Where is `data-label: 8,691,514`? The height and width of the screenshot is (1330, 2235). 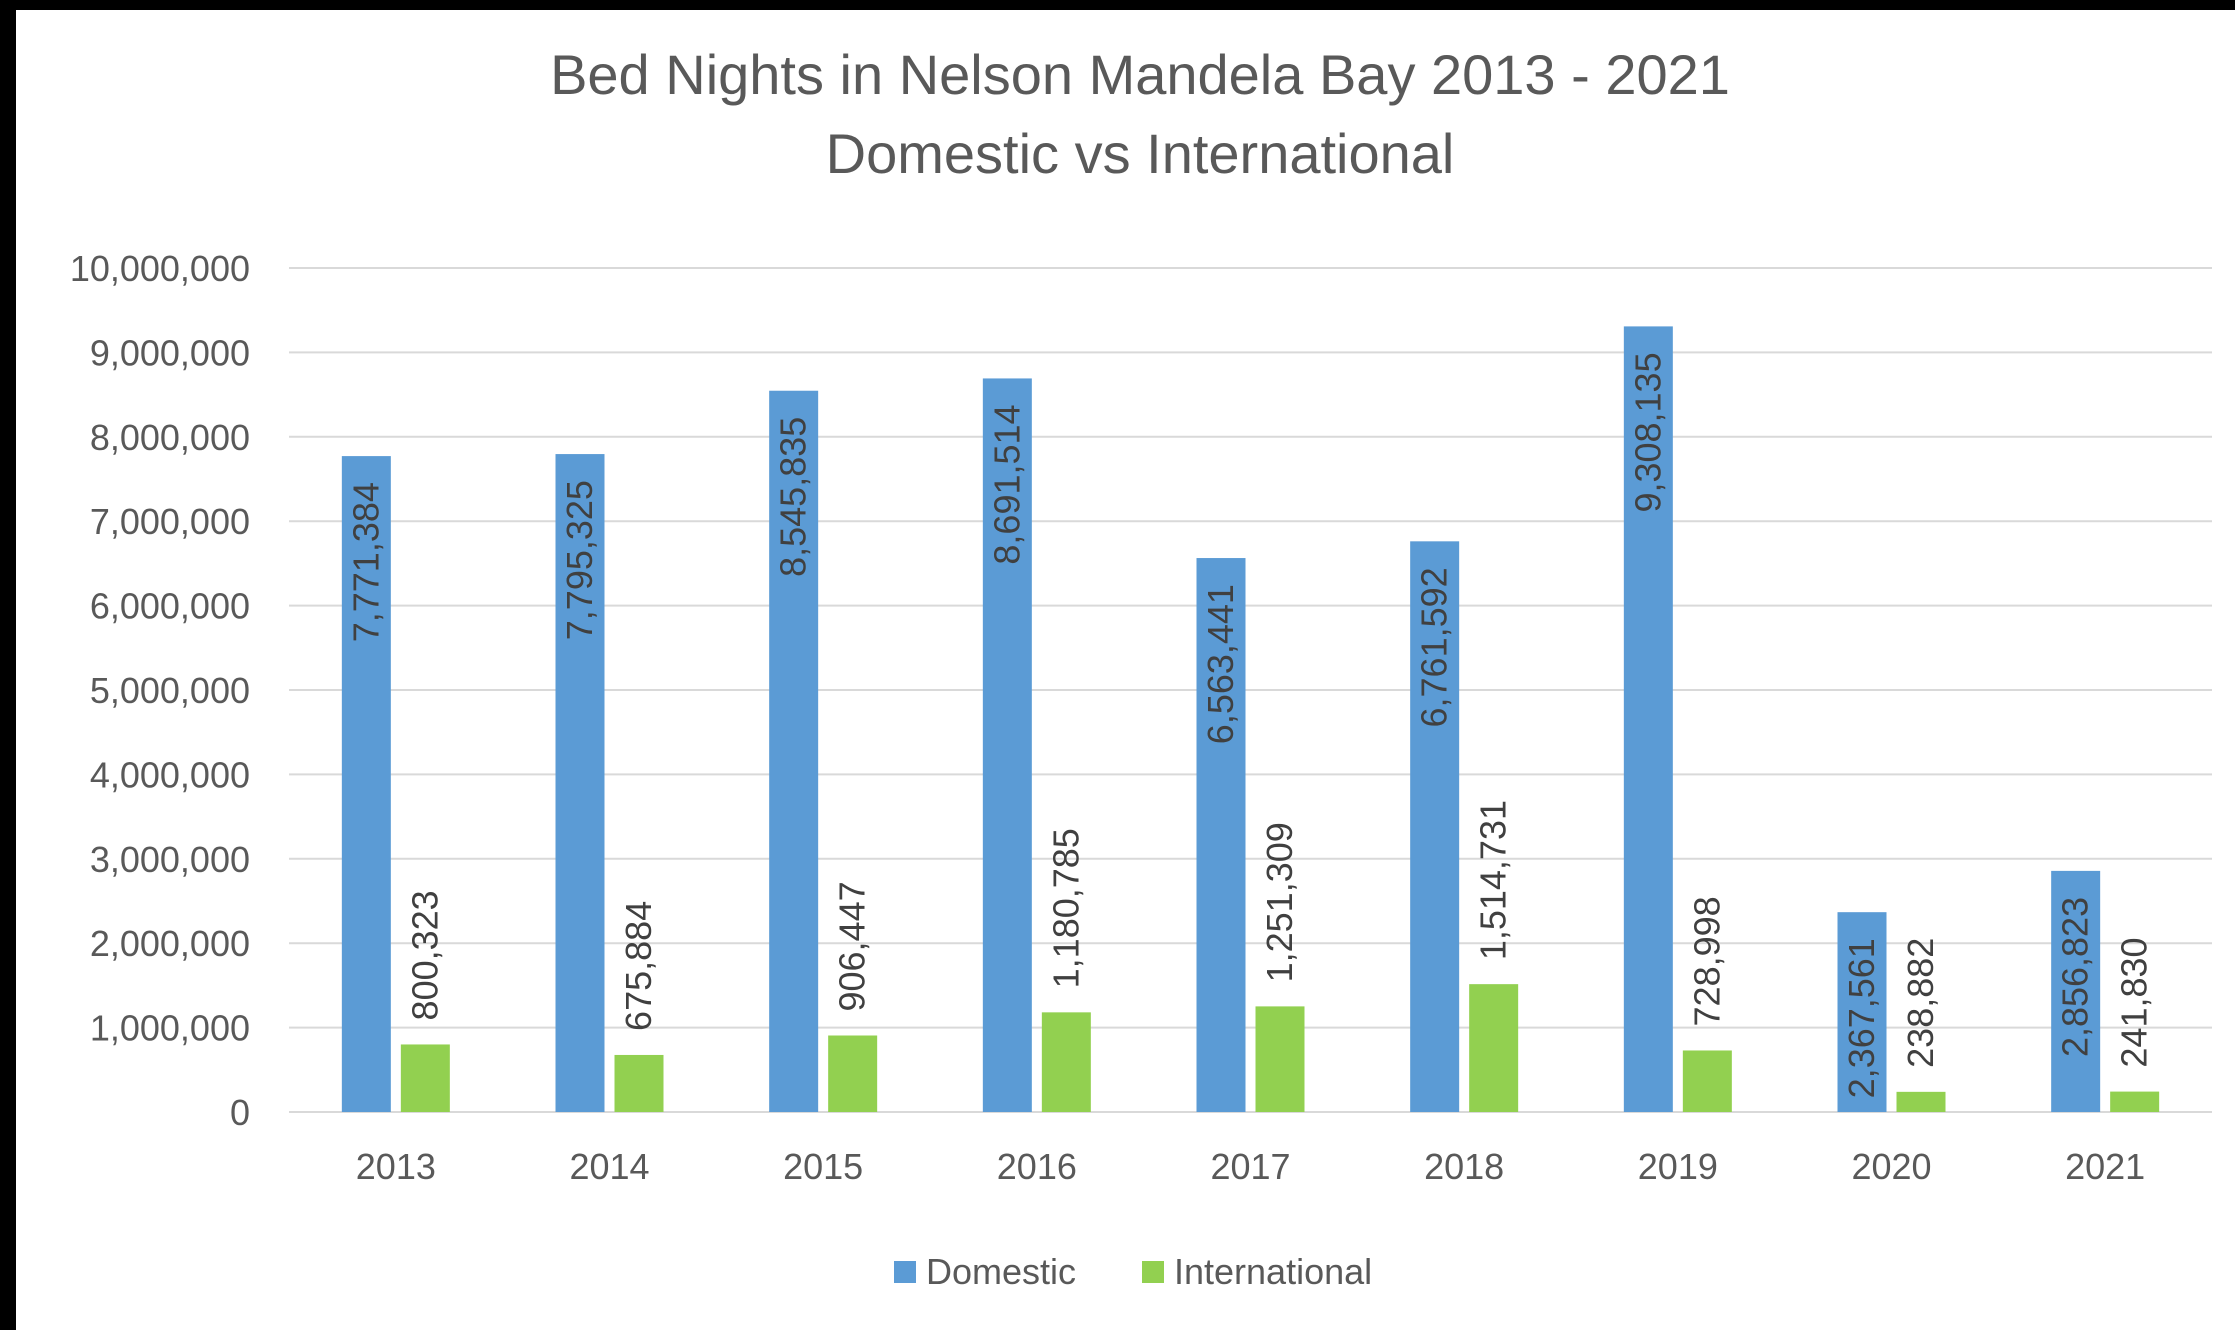 data-label: 8,691,514 is located at coordinates (1006, 484).